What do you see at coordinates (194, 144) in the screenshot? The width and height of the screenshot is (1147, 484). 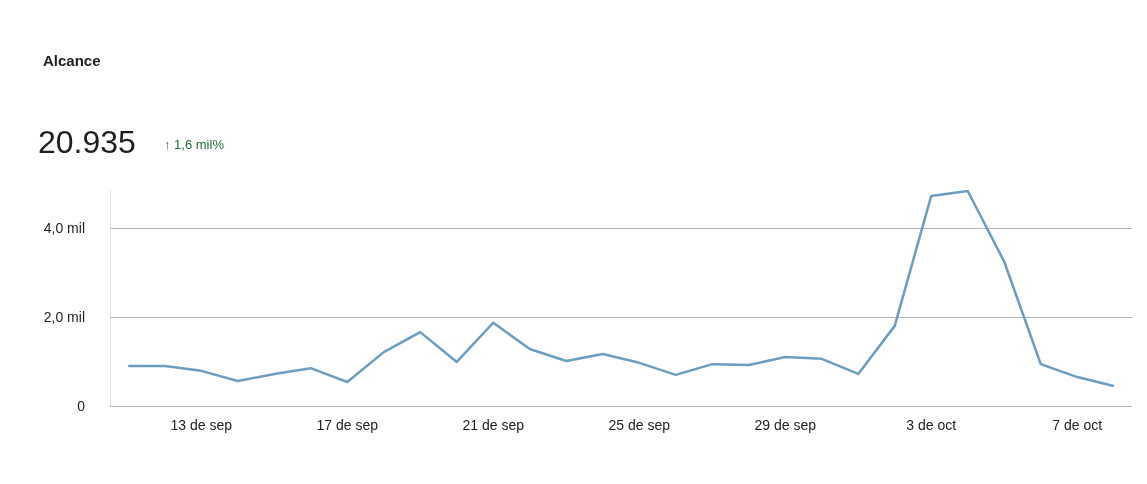 I see `text: ↑ 1,6 mil%` at bounding box center [194, 144].